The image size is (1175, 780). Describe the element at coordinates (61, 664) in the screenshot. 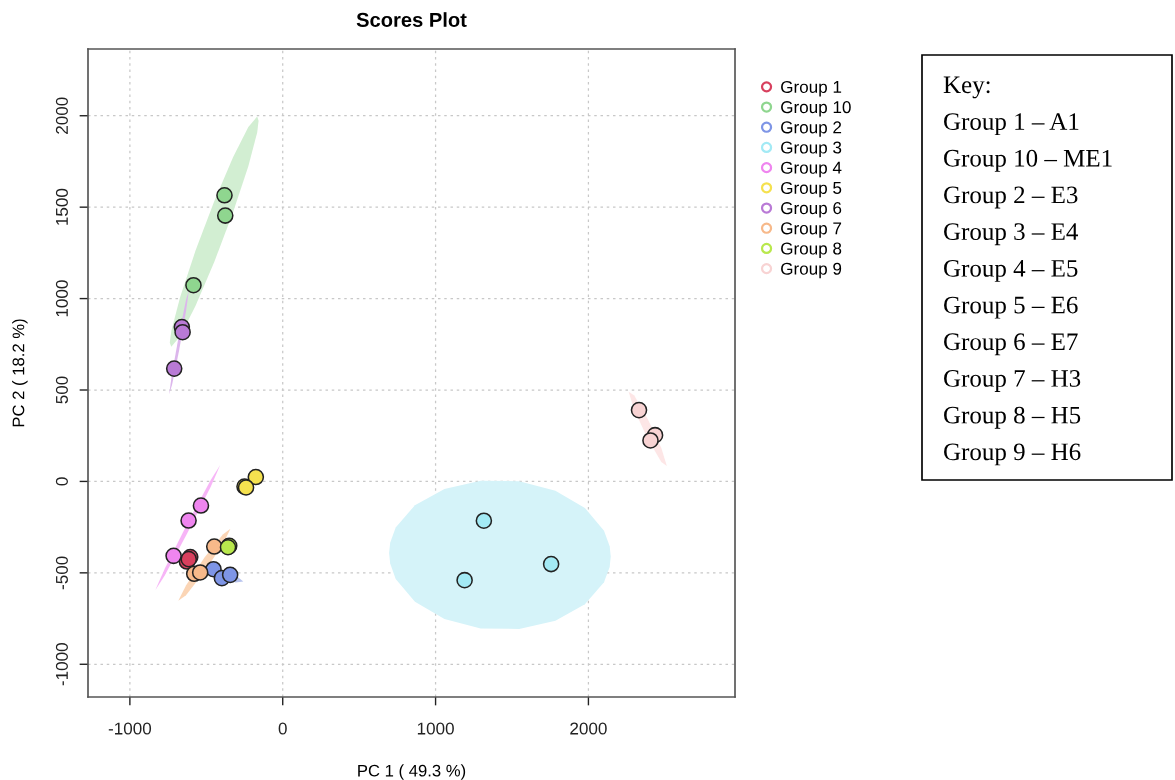

I see `y-tick-label: -1000` at that location.